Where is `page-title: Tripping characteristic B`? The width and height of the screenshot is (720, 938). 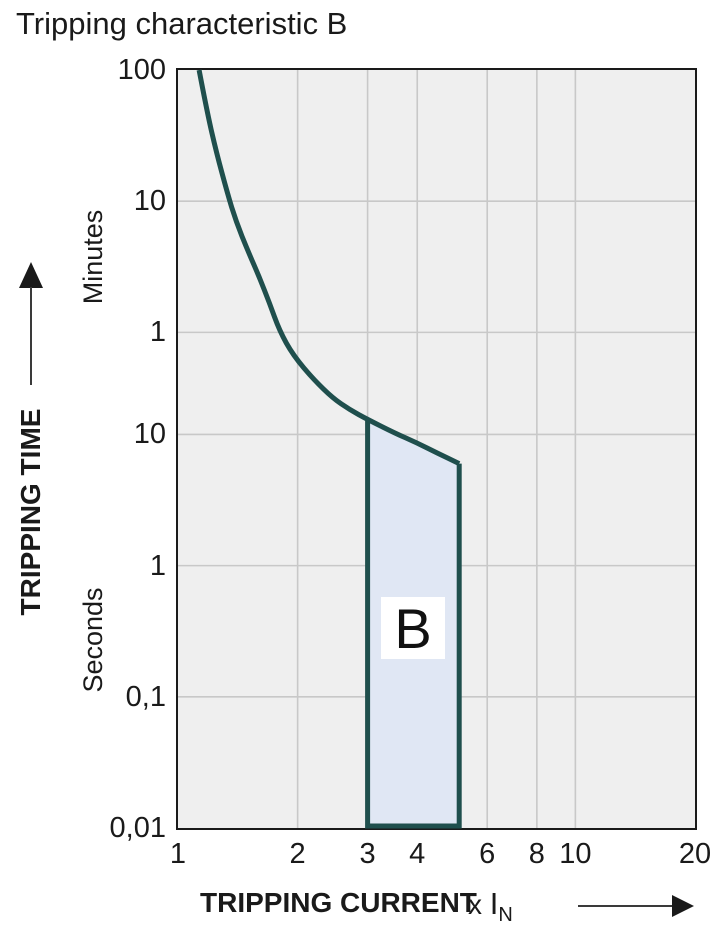
page-title: Tripping characteristic B is located at coordinates (182, 23).